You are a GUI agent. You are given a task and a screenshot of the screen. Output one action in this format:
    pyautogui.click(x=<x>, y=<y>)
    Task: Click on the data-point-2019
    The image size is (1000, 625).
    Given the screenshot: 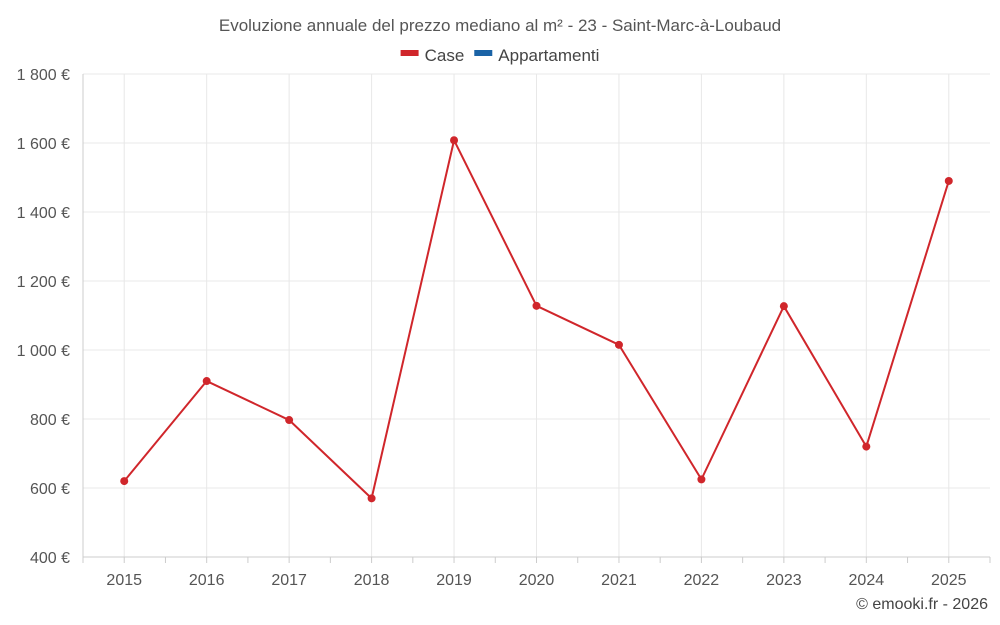 What is the action you would take?
    pyautogui.click(x=454, y=140)
    